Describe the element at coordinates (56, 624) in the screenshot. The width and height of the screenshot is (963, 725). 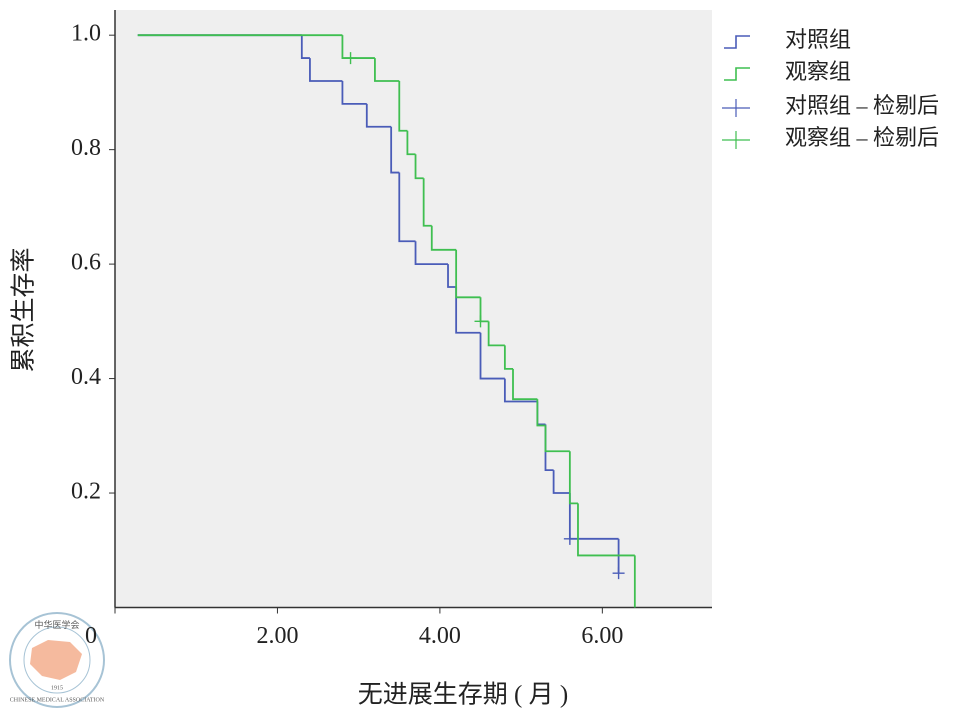
I see `logo-name: 中华医学会` at that location.